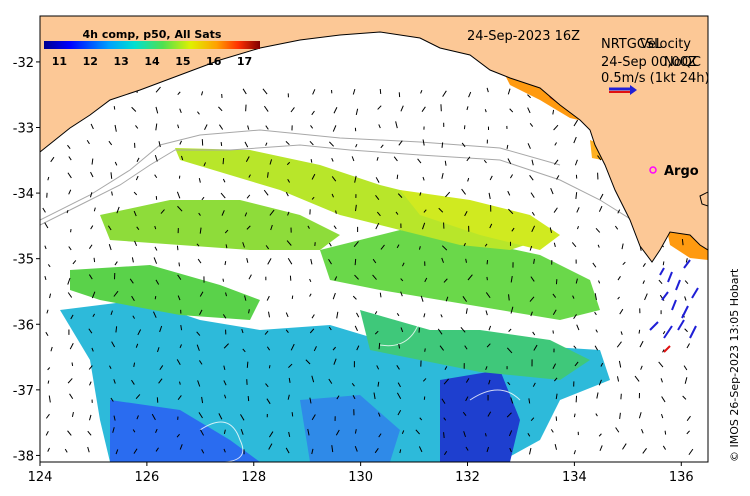 The height and width of the screenshot is (496, 750). Describe the element at coordinates (23, 194) in the screenshot. I see `y-tick-label: -34` at that location.